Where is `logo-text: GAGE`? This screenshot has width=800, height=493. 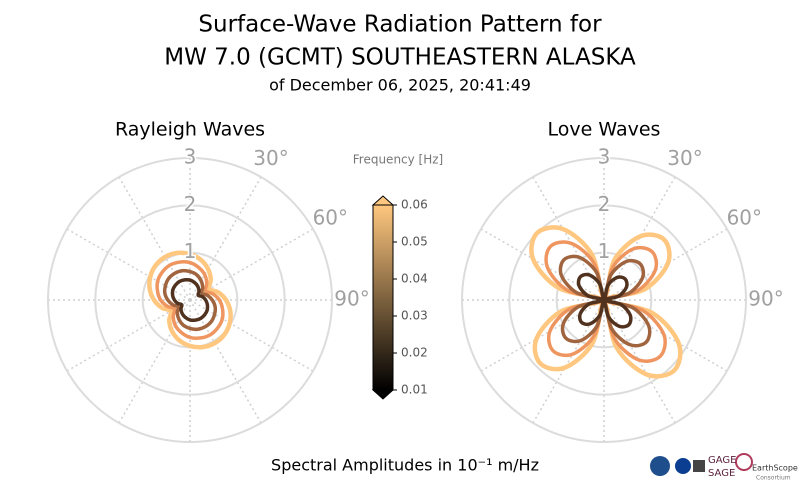
logo-text: GAGE is located at coordinates (722, 460).